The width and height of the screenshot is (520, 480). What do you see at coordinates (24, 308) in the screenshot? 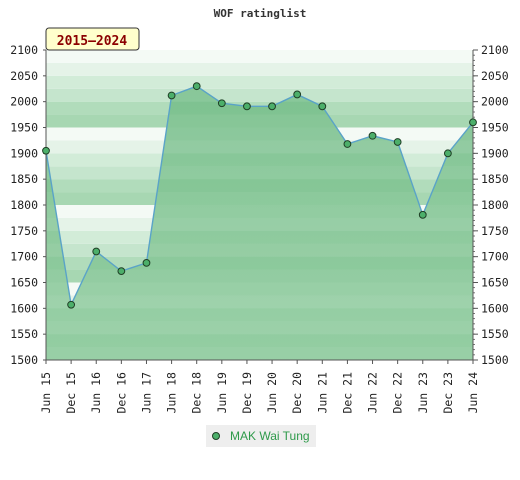
I see `y-tick-label-left: 1600` at bounding box center [24, 308].